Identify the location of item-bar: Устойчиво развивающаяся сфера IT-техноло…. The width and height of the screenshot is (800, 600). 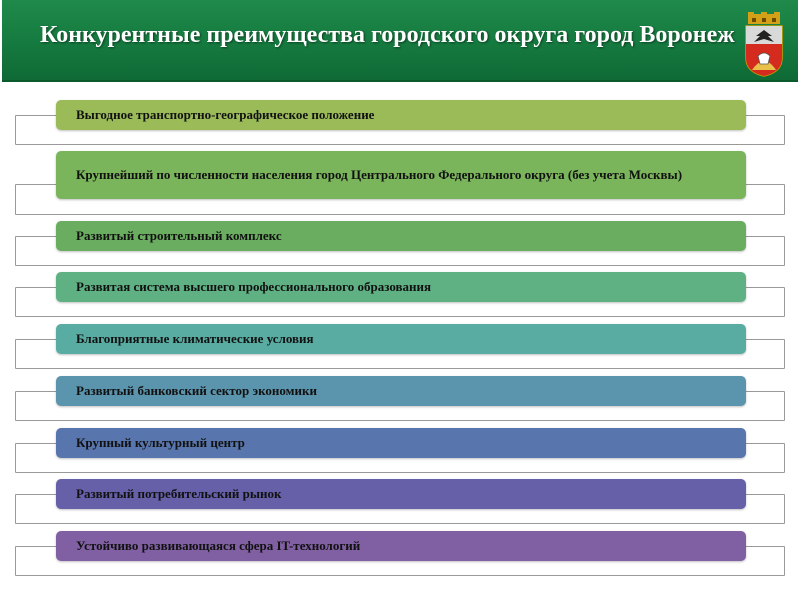
(401, 546).